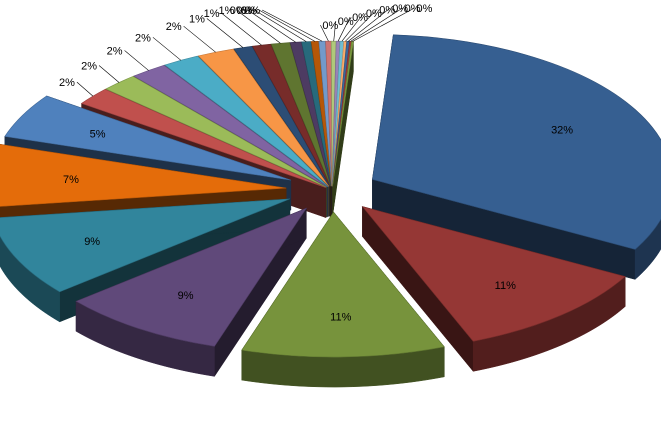 The width and height of the screenshot is (661, 425). I want to click on leader-line-layer, so click(245, 52).